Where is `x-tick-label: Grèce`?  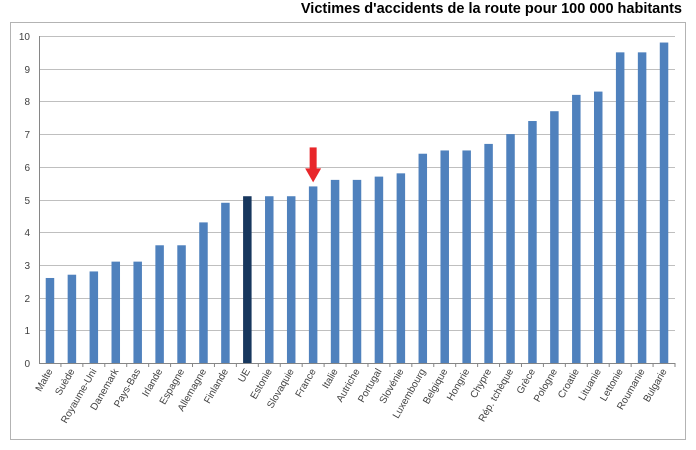 x-tick-label: Grèce is located at coordinates (526, 381).